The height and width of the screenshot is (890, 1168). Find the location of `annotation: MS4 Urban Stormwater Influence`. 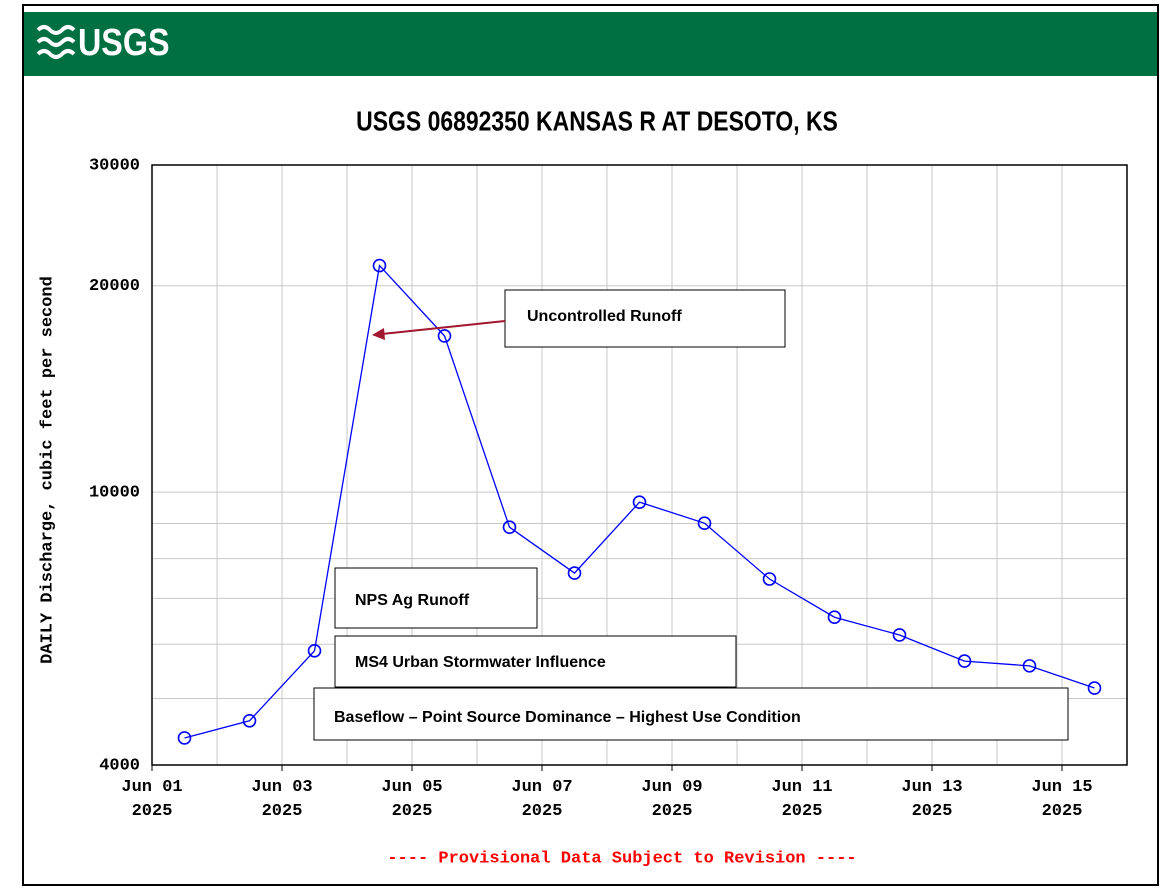

annotation: MS4 Urban Stormwater Influence is located at coordinates (480, 662).